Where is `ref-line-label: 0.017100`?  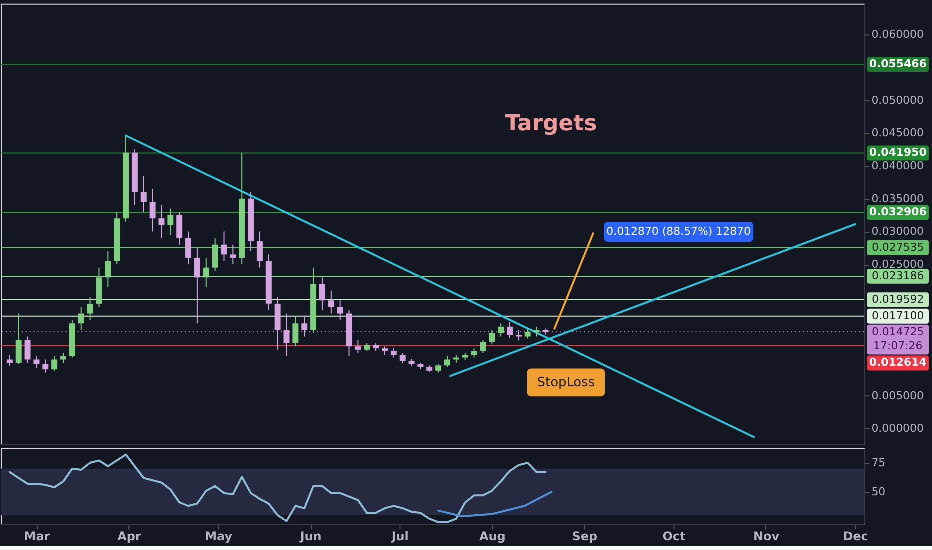
ref-line-label: 0.017100 is located at coordinates (898, 315).